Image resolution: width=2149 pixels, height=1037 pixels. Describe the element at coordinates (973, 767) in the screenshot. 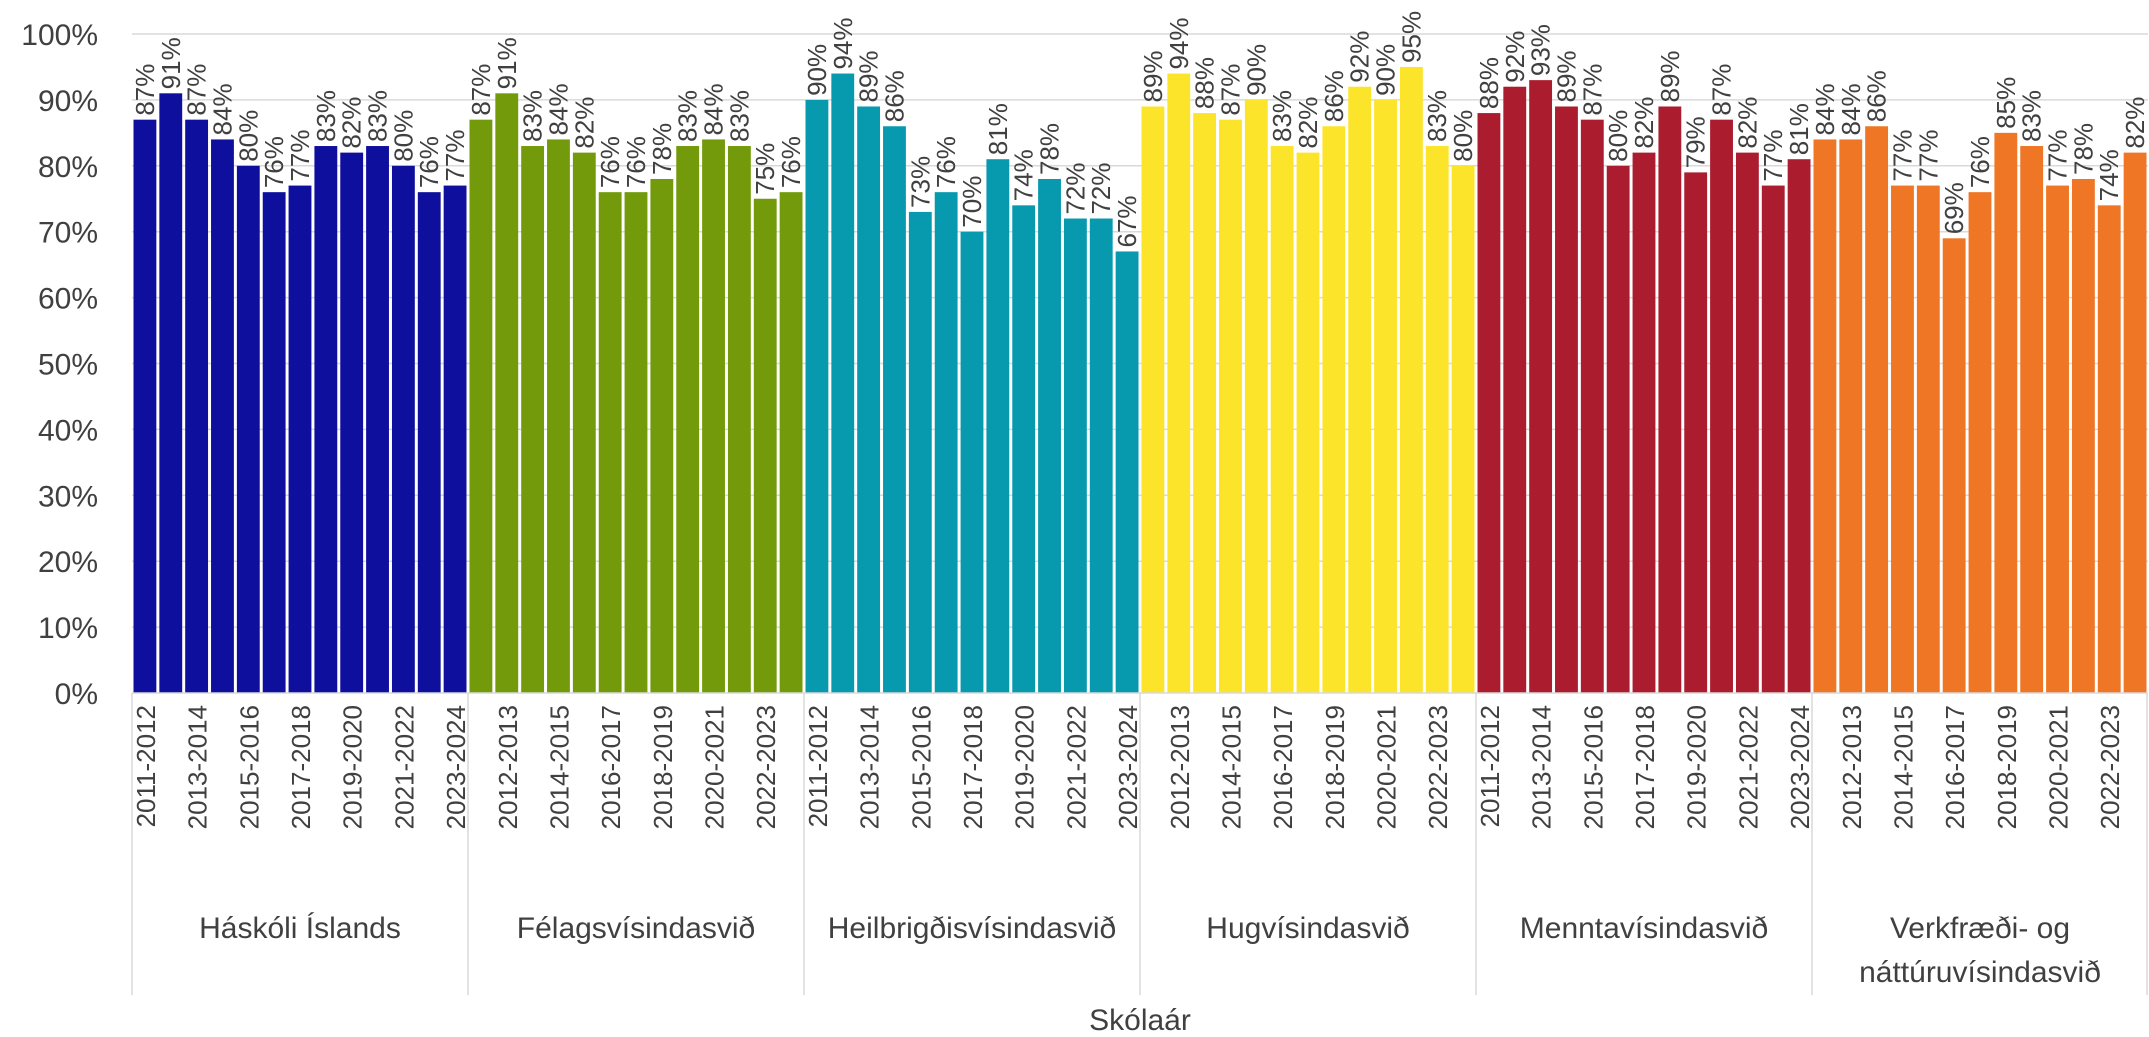

I see `x-tick-label: 2017-2018` at that location.